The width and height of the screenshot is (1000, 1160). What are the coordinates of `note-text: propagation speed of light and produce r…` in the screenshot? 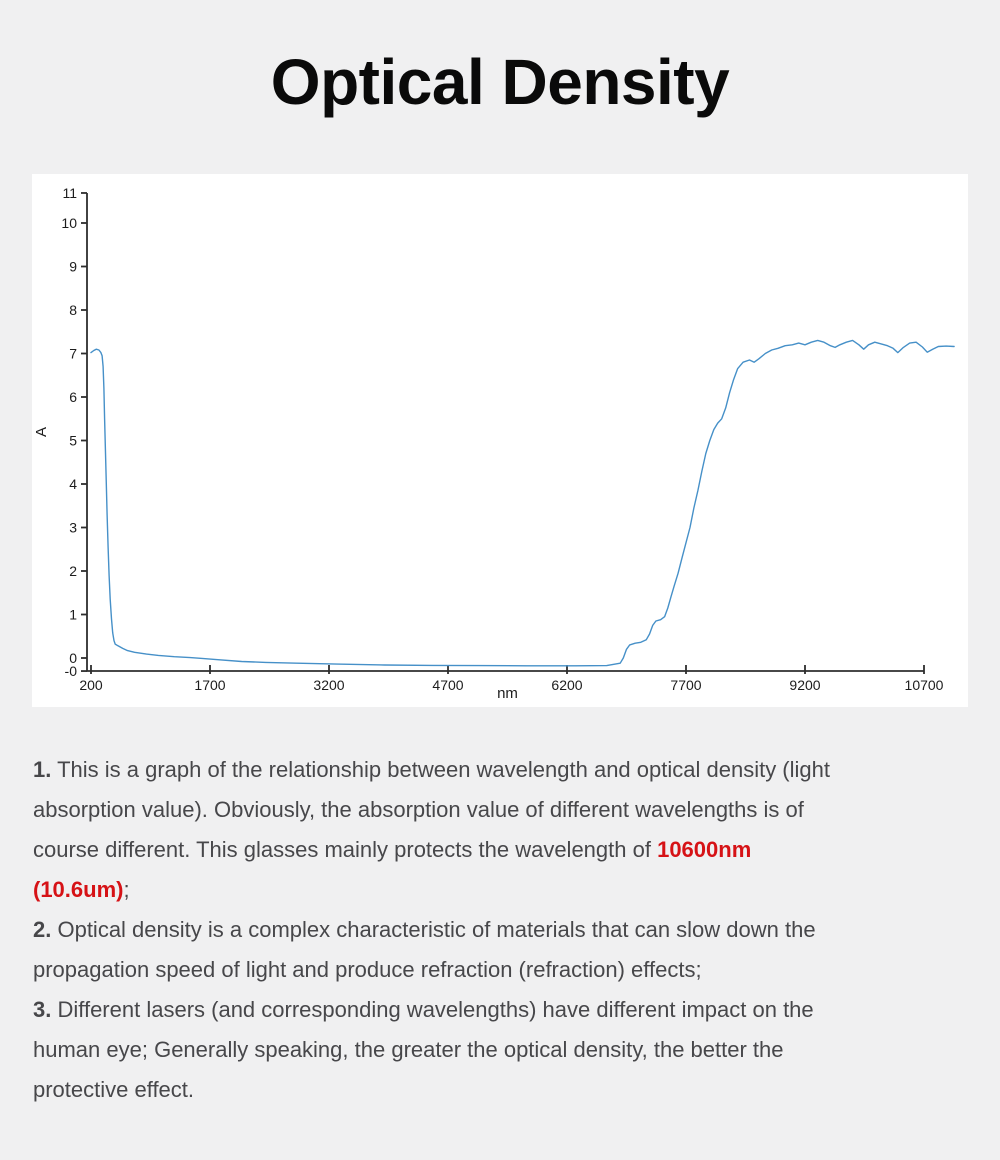 It's located at (367, 969).